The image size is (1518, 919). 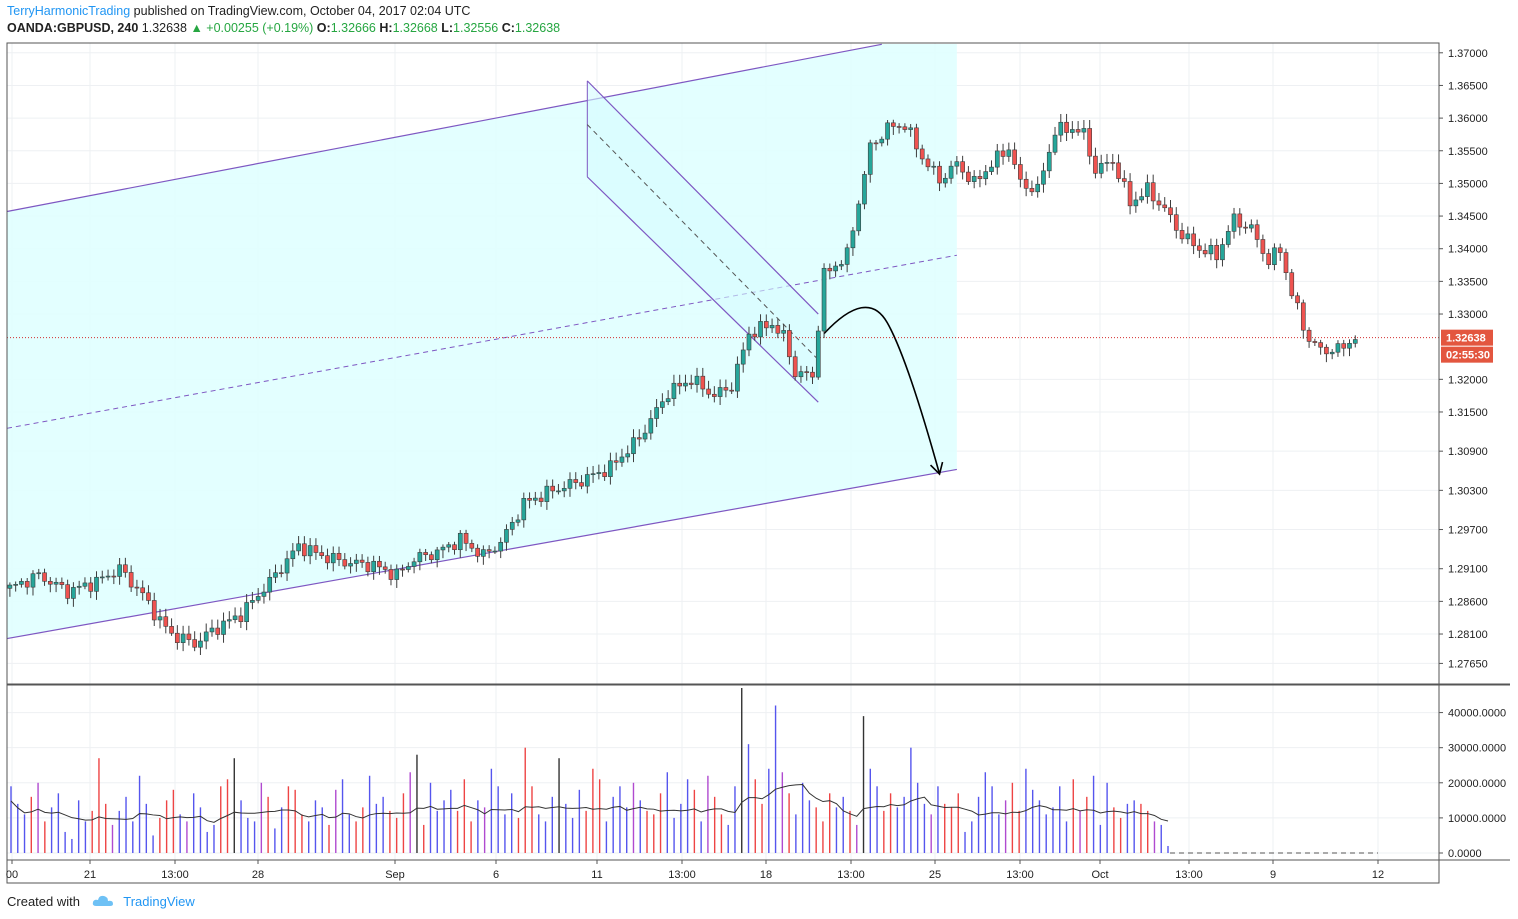 I want to click on author-link: TerryHarmonicTrading, so click(x=69, y=11).